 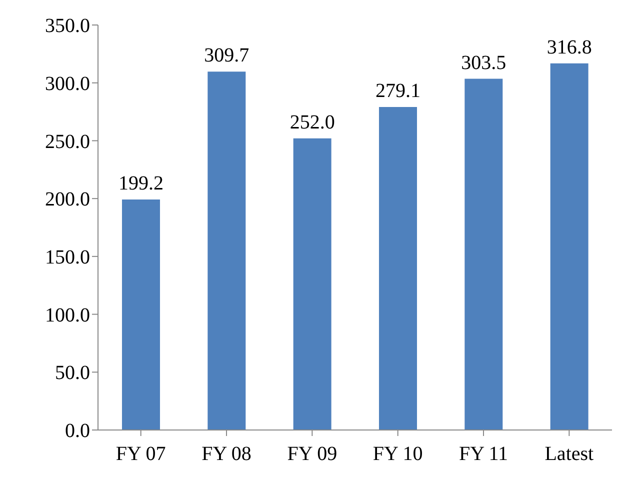 I want to click on y-tick-label: 200.0, so click(x=67, y=199).